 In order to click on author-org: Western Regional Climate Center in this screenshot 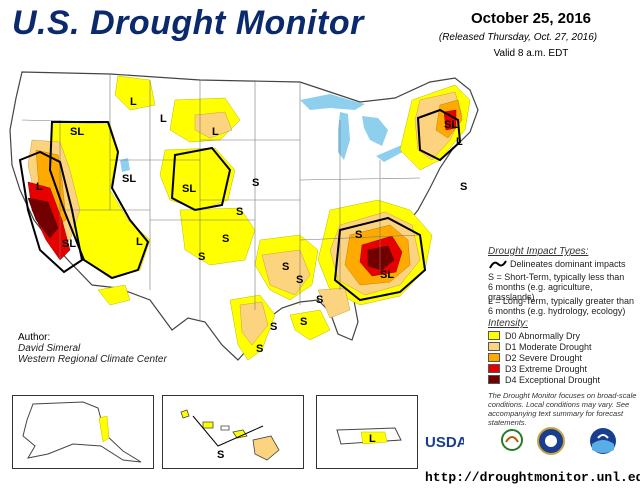, I will do `click(92, 359)`.